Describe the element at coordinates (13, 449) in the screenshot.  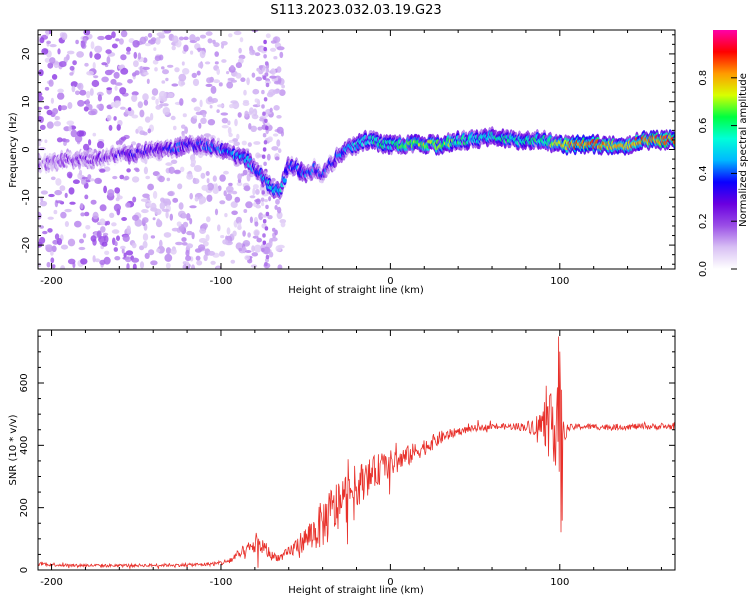
I see `snr-y-axis-label: SNR (10 * v/v)` at that location.